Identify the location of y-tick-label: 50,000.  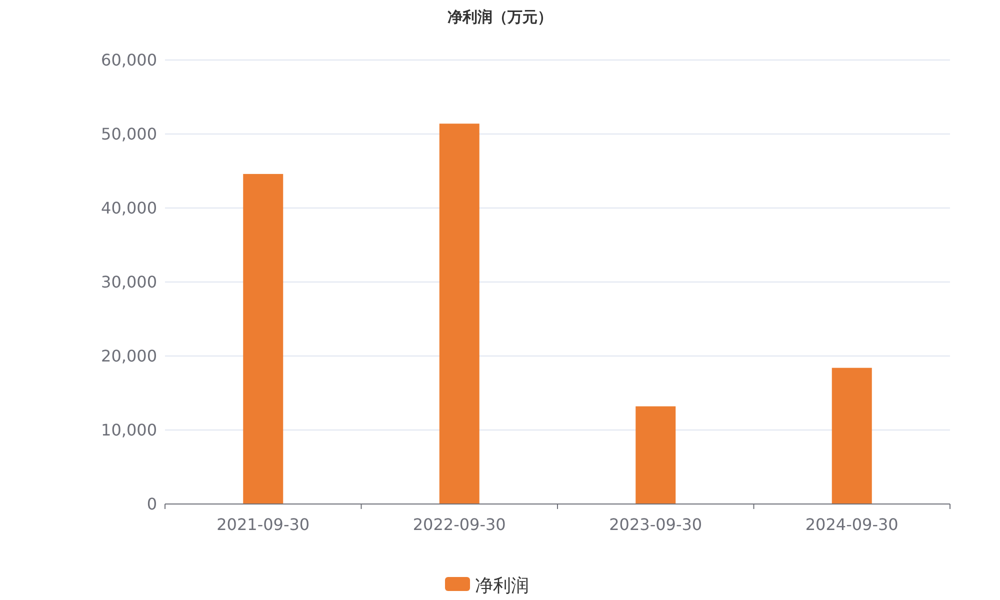
(129, 134).